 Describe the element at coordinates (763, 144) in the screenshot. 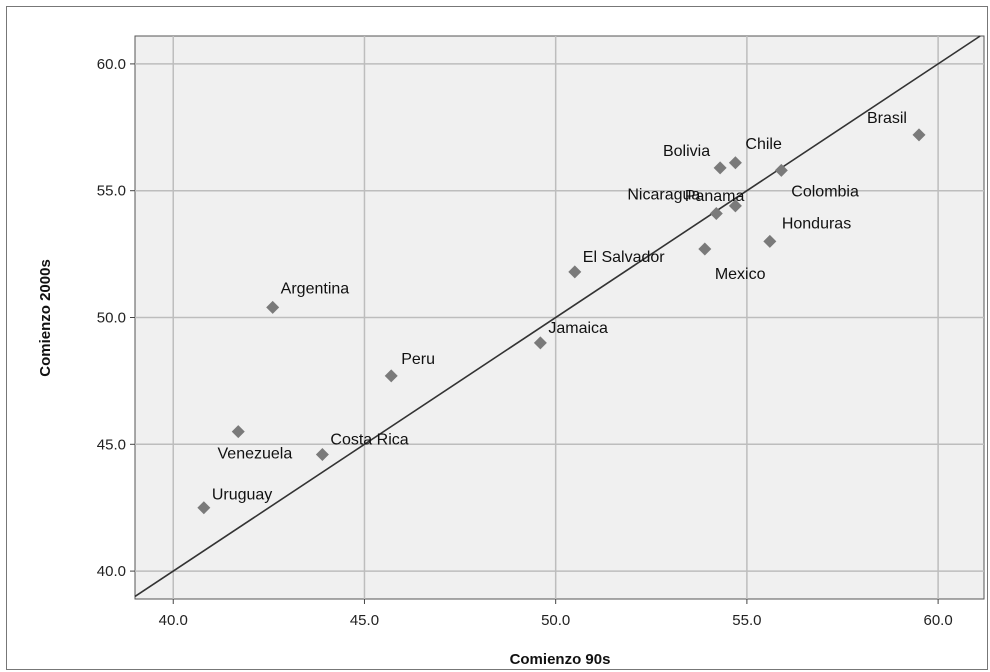

I see `point-label: Chile` at that location.